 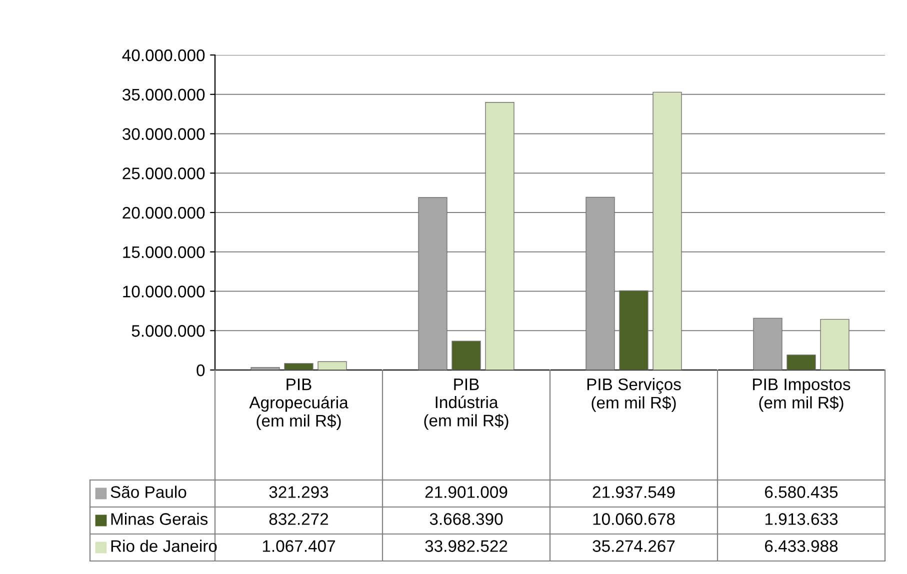 I want to click on data-label: 321.293, so click(x=298, y=492).